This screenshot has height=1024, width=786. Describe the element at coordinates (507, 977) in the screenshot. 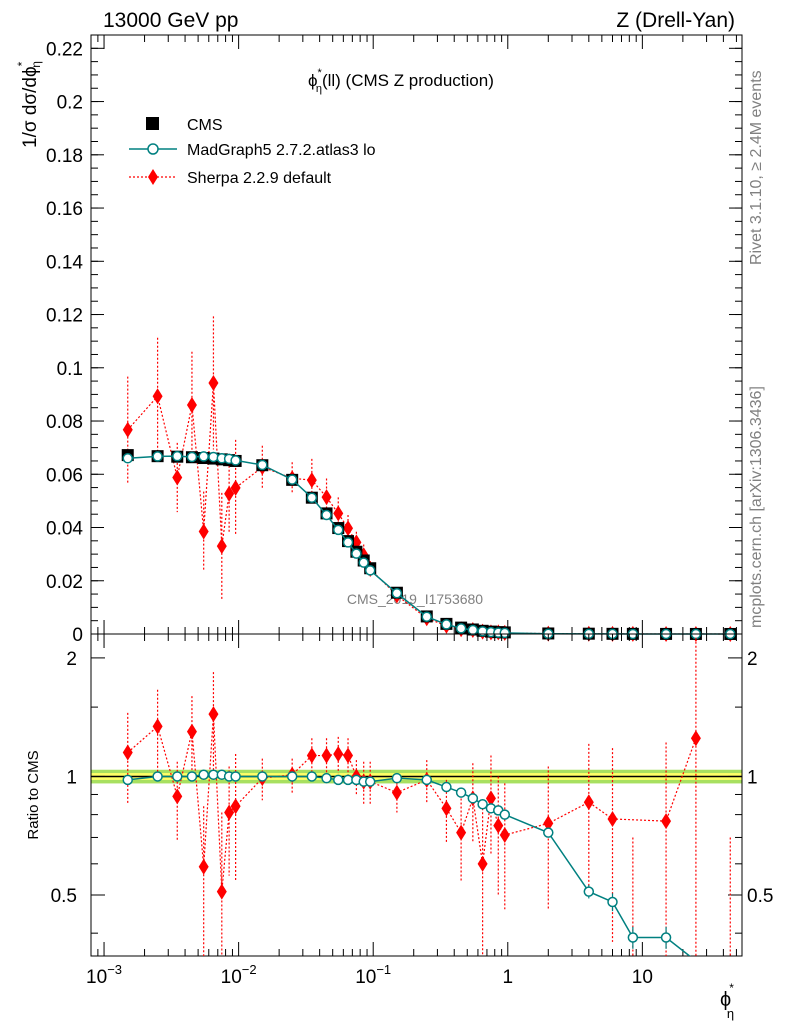

I see `ratio-xtick-label: 1` at that location.